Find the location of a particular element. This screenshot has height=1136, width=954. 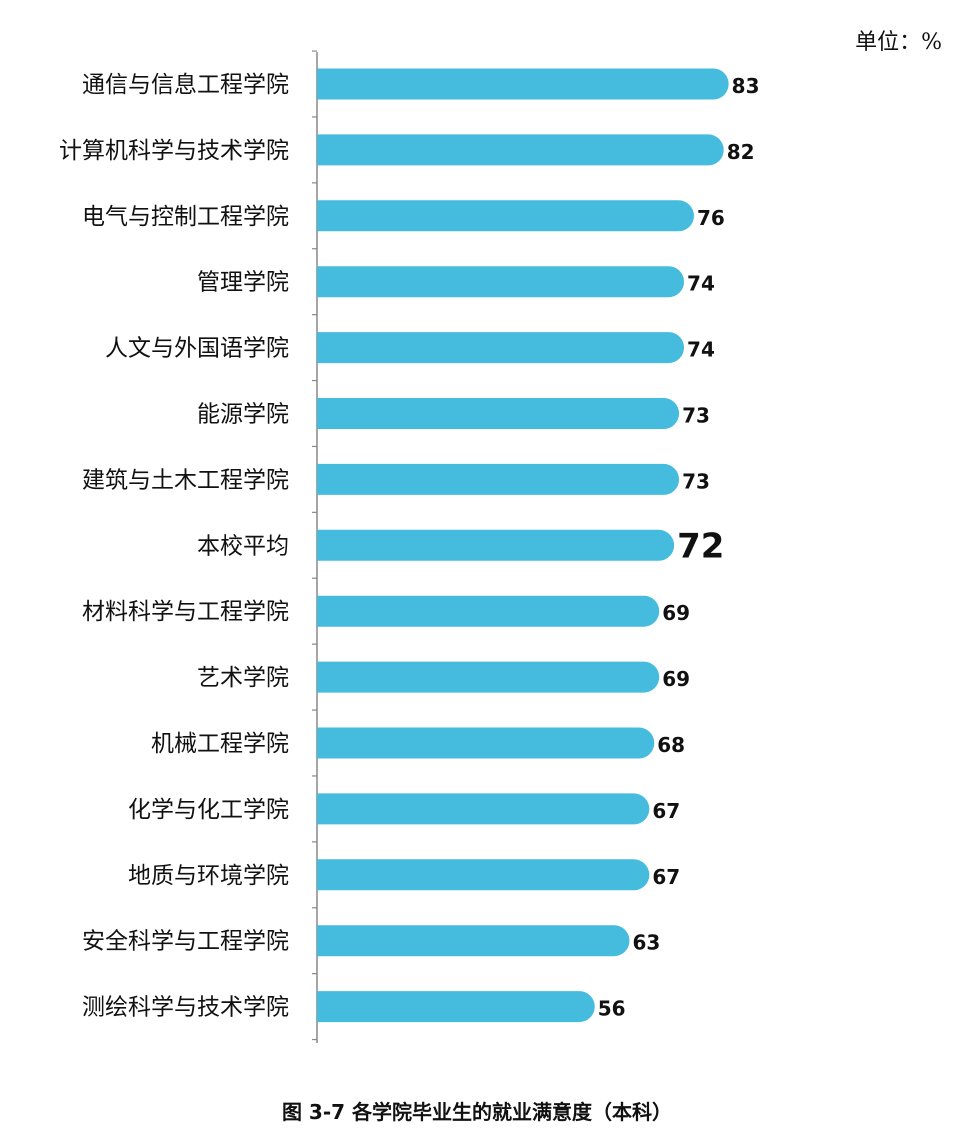

value-label: 68 is located at coordinates (671, 745).